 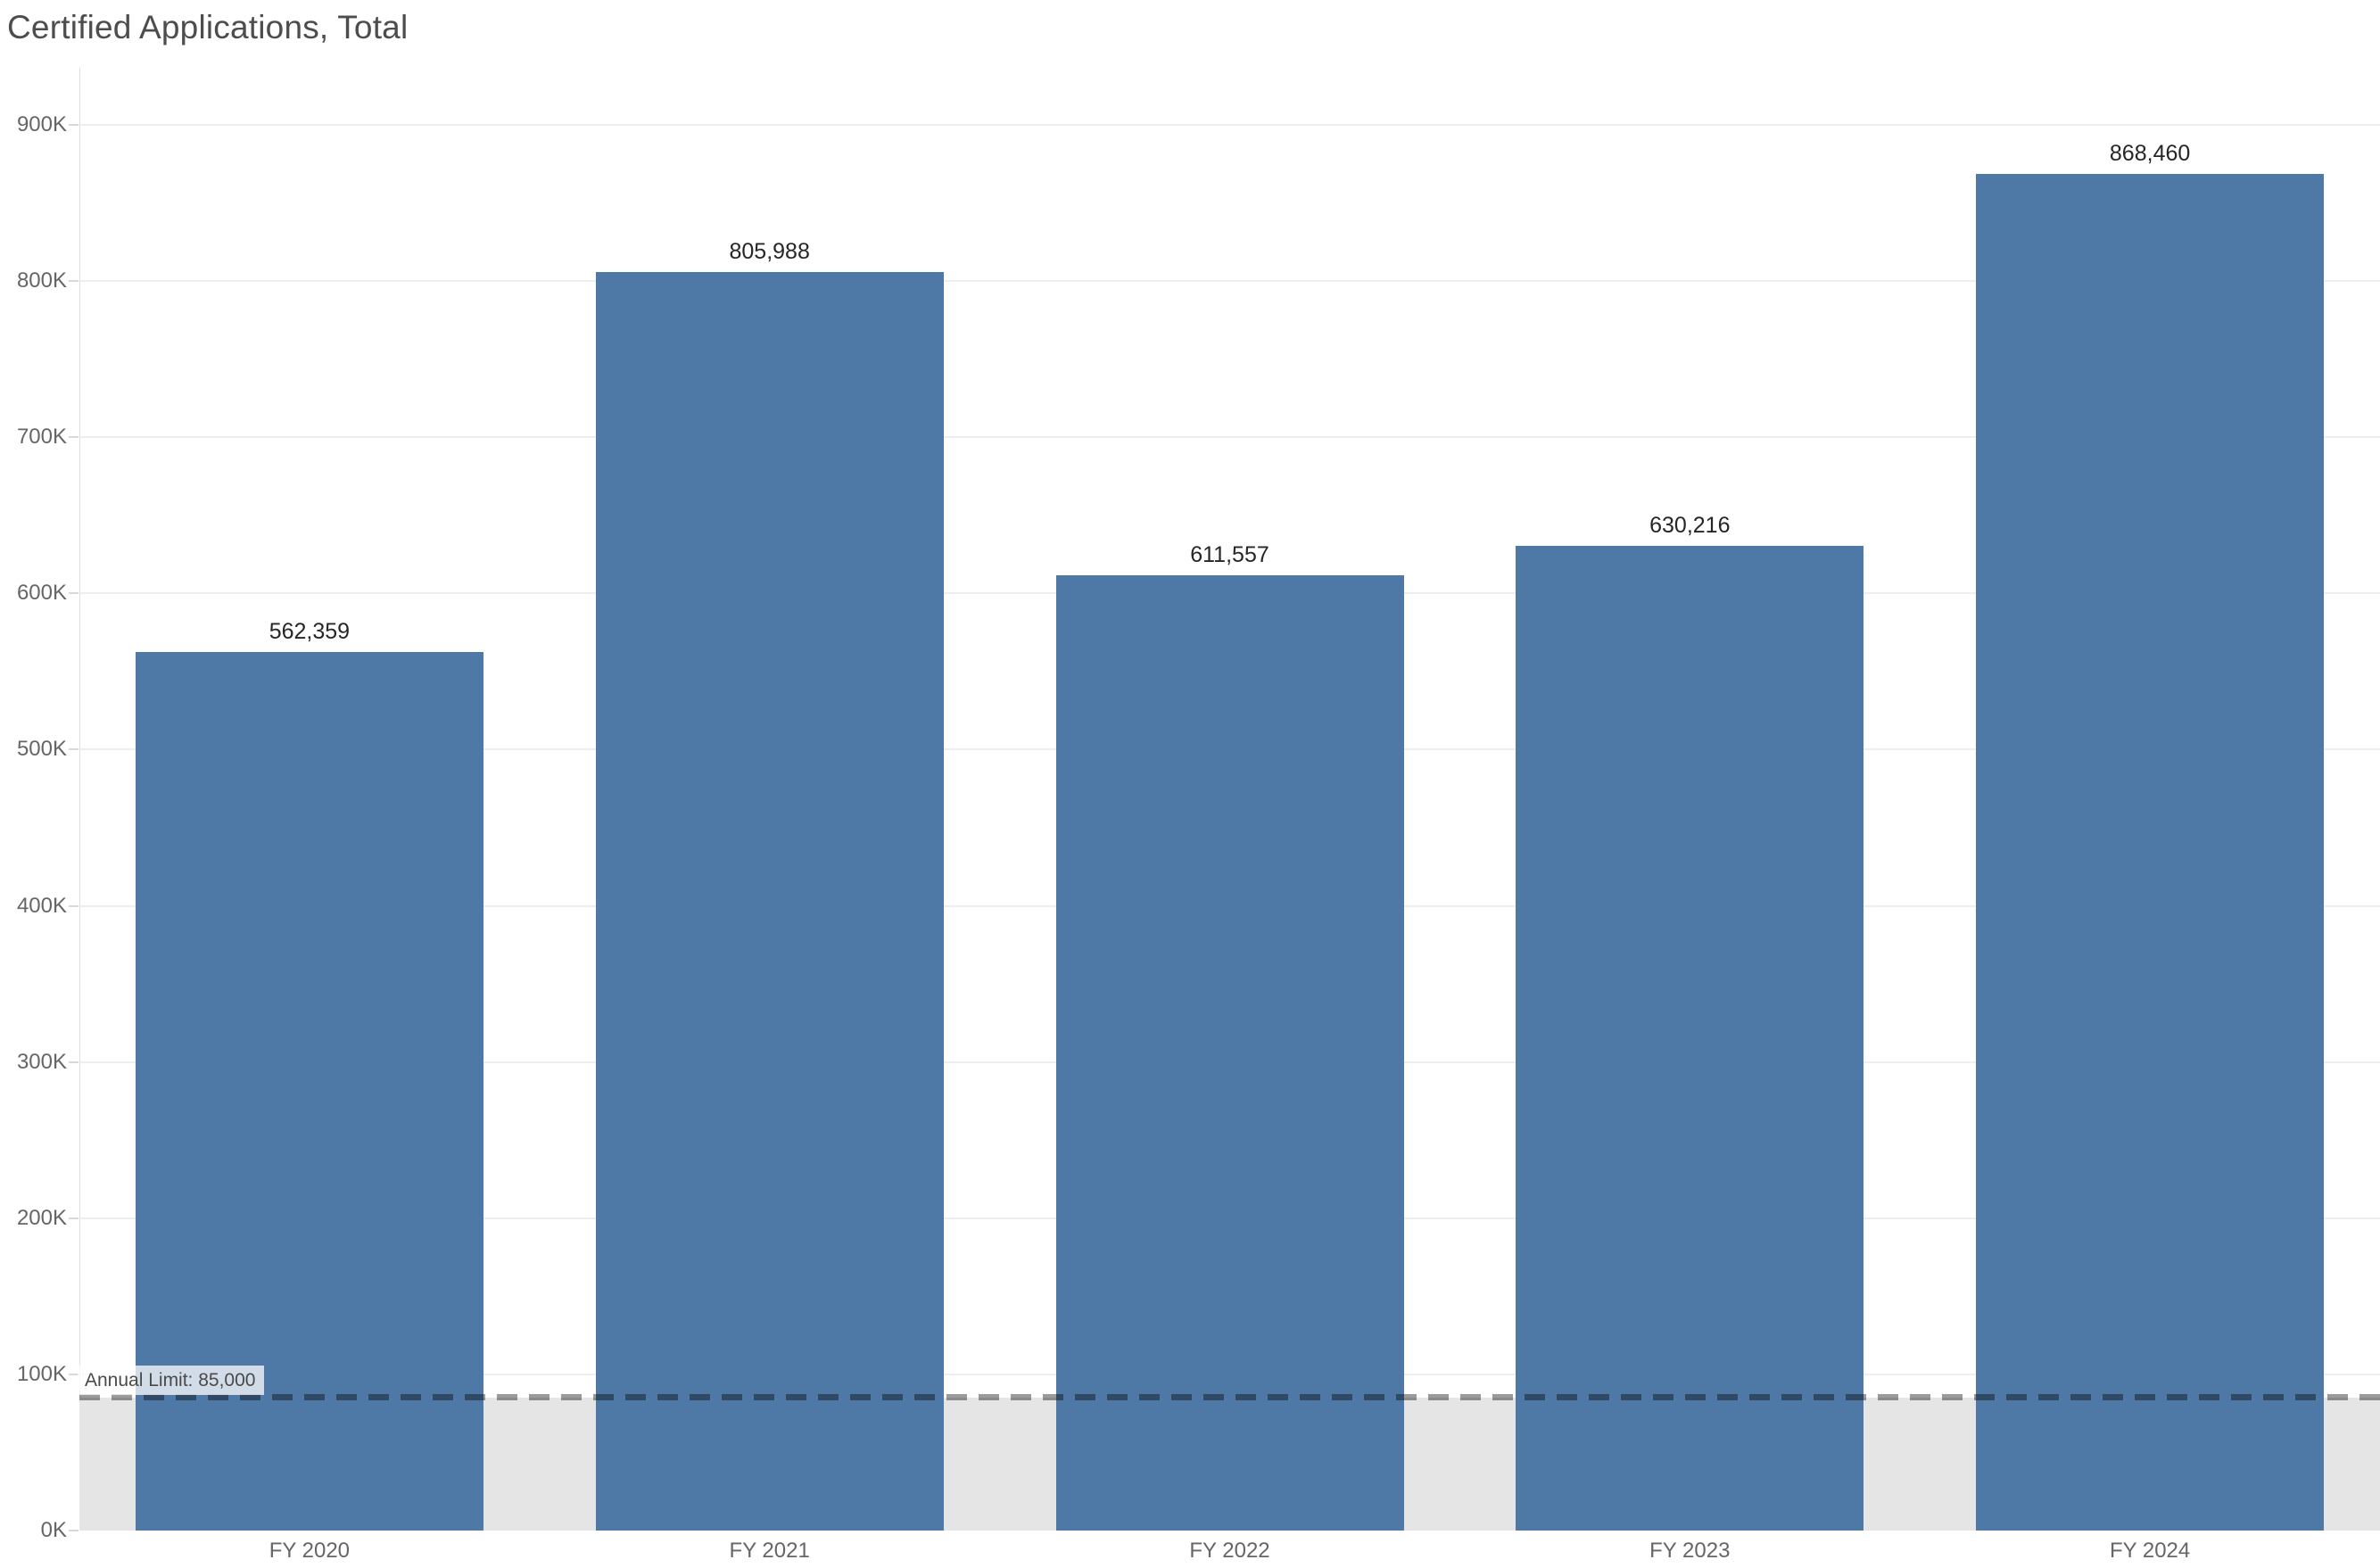 What do you see at coordinates (41, 124) in the screenshot?
I see `y-tick-label: 900K` at bounding box center [41, 124].